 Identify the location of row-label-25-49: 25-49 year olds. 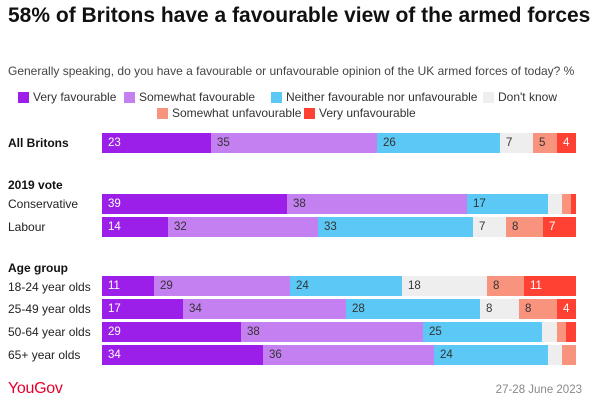
(49, 309).